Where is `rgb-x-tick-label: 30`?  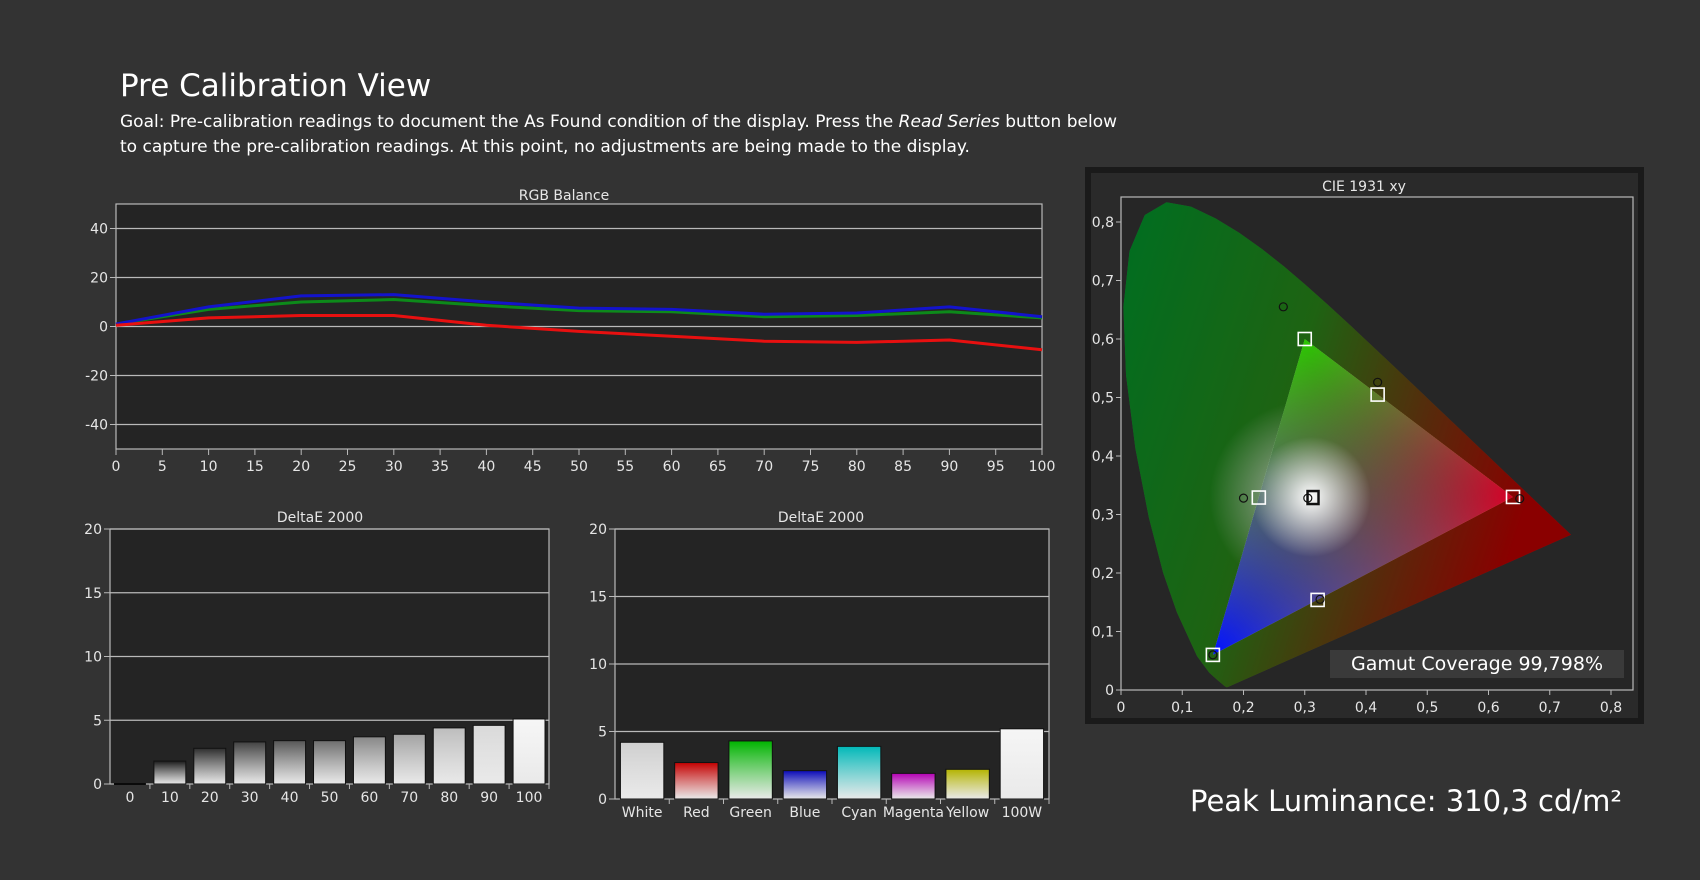
rgb-x-tick-label: 30 is located at coordinates (394, 467).